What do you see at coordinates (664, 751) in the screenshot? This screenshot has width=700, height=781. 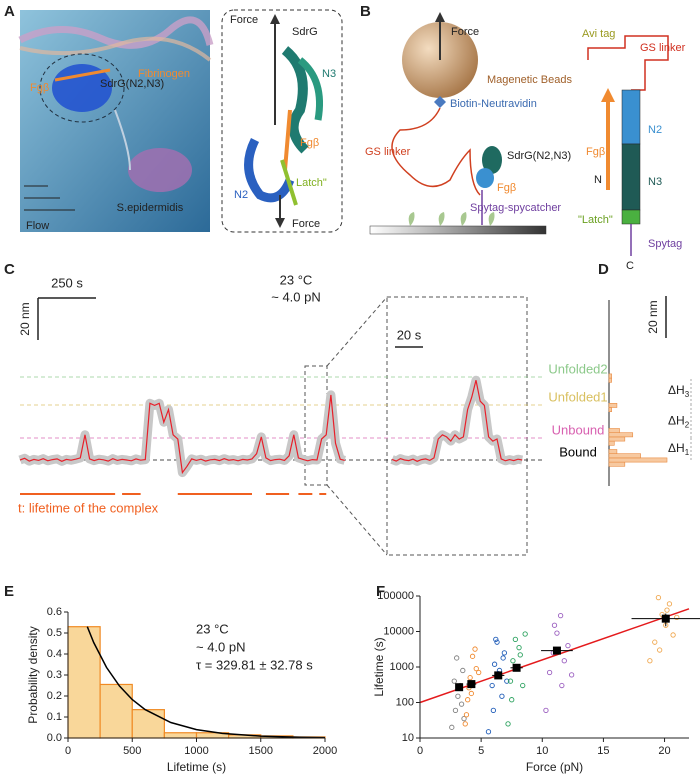 I see `x-tick-label: 20` at bounding box center [664, 751].